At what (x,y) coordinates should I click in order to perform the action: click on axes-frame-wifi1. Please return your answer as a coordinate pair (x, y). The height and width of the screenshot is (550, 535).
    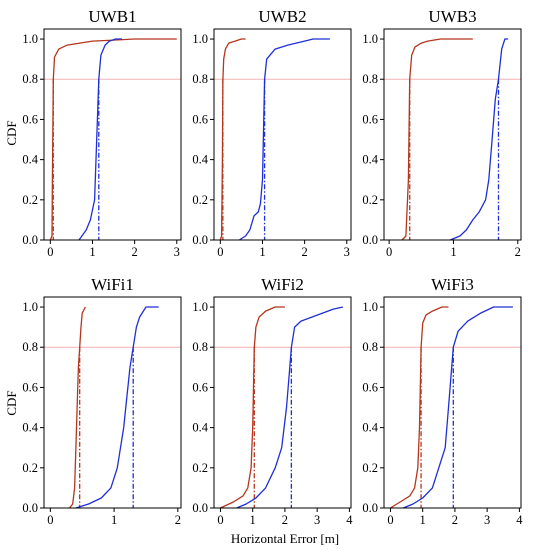
    Looking at the image, I should click on (112, 402).